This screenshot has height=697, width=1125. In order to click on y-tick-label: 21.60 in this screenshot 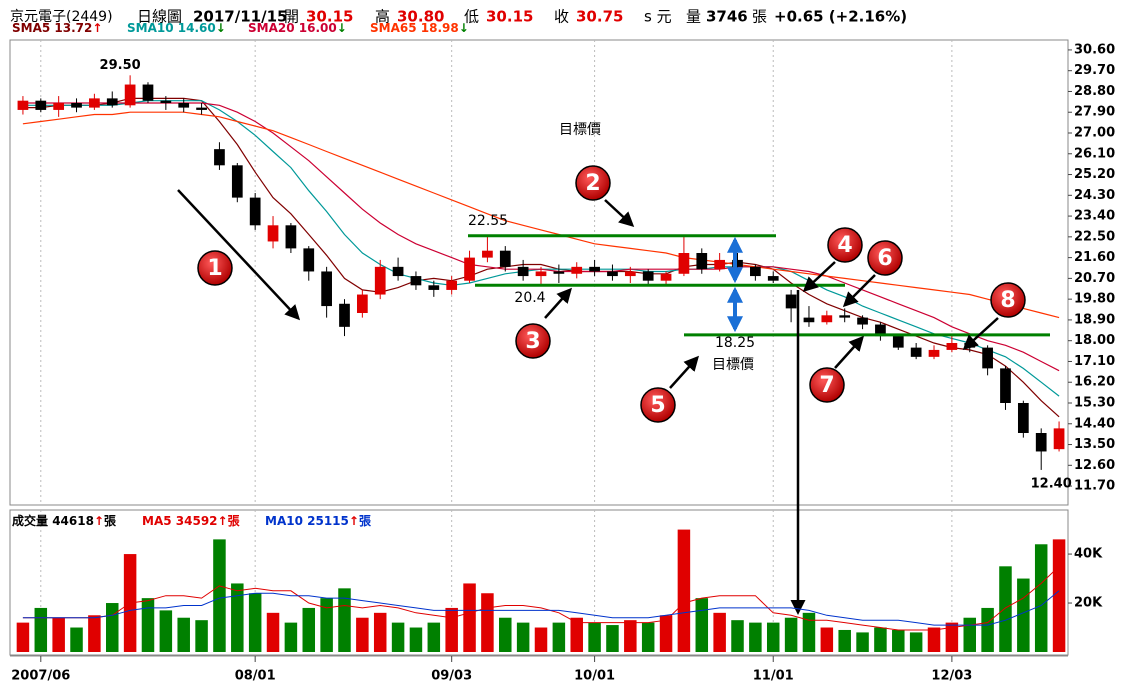, I will do `click(1094, 257)`.